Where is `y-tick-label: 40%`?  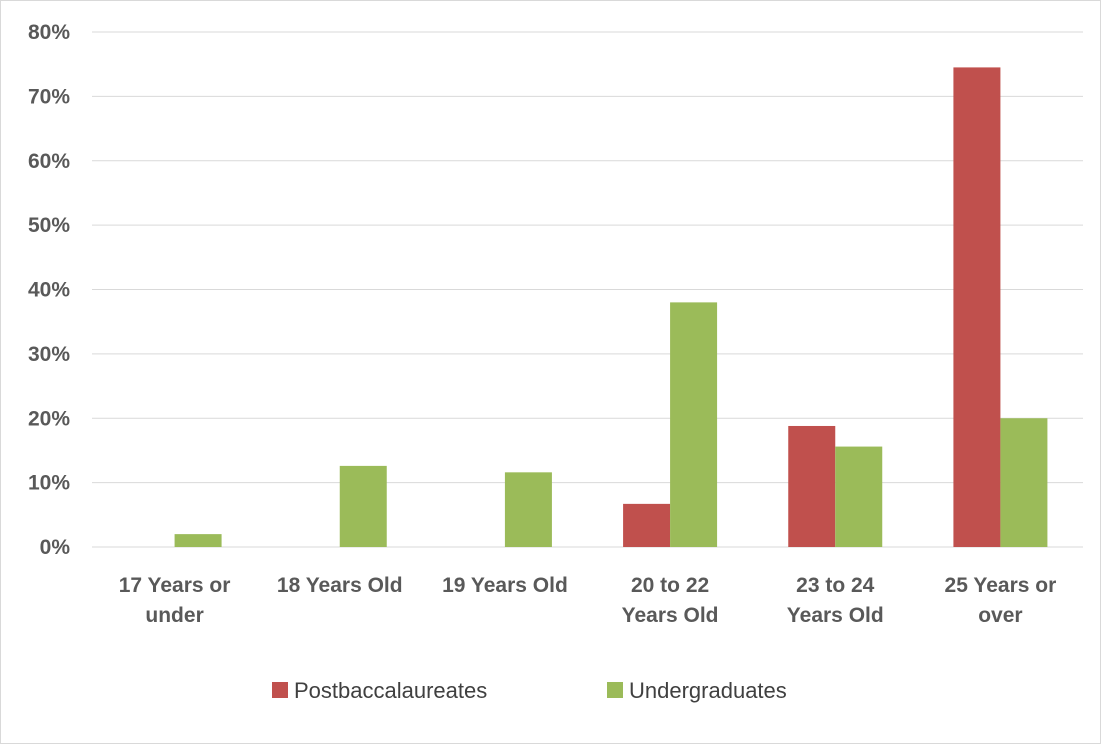
y-tick-label: 40% is located at coordinates (49, 290).